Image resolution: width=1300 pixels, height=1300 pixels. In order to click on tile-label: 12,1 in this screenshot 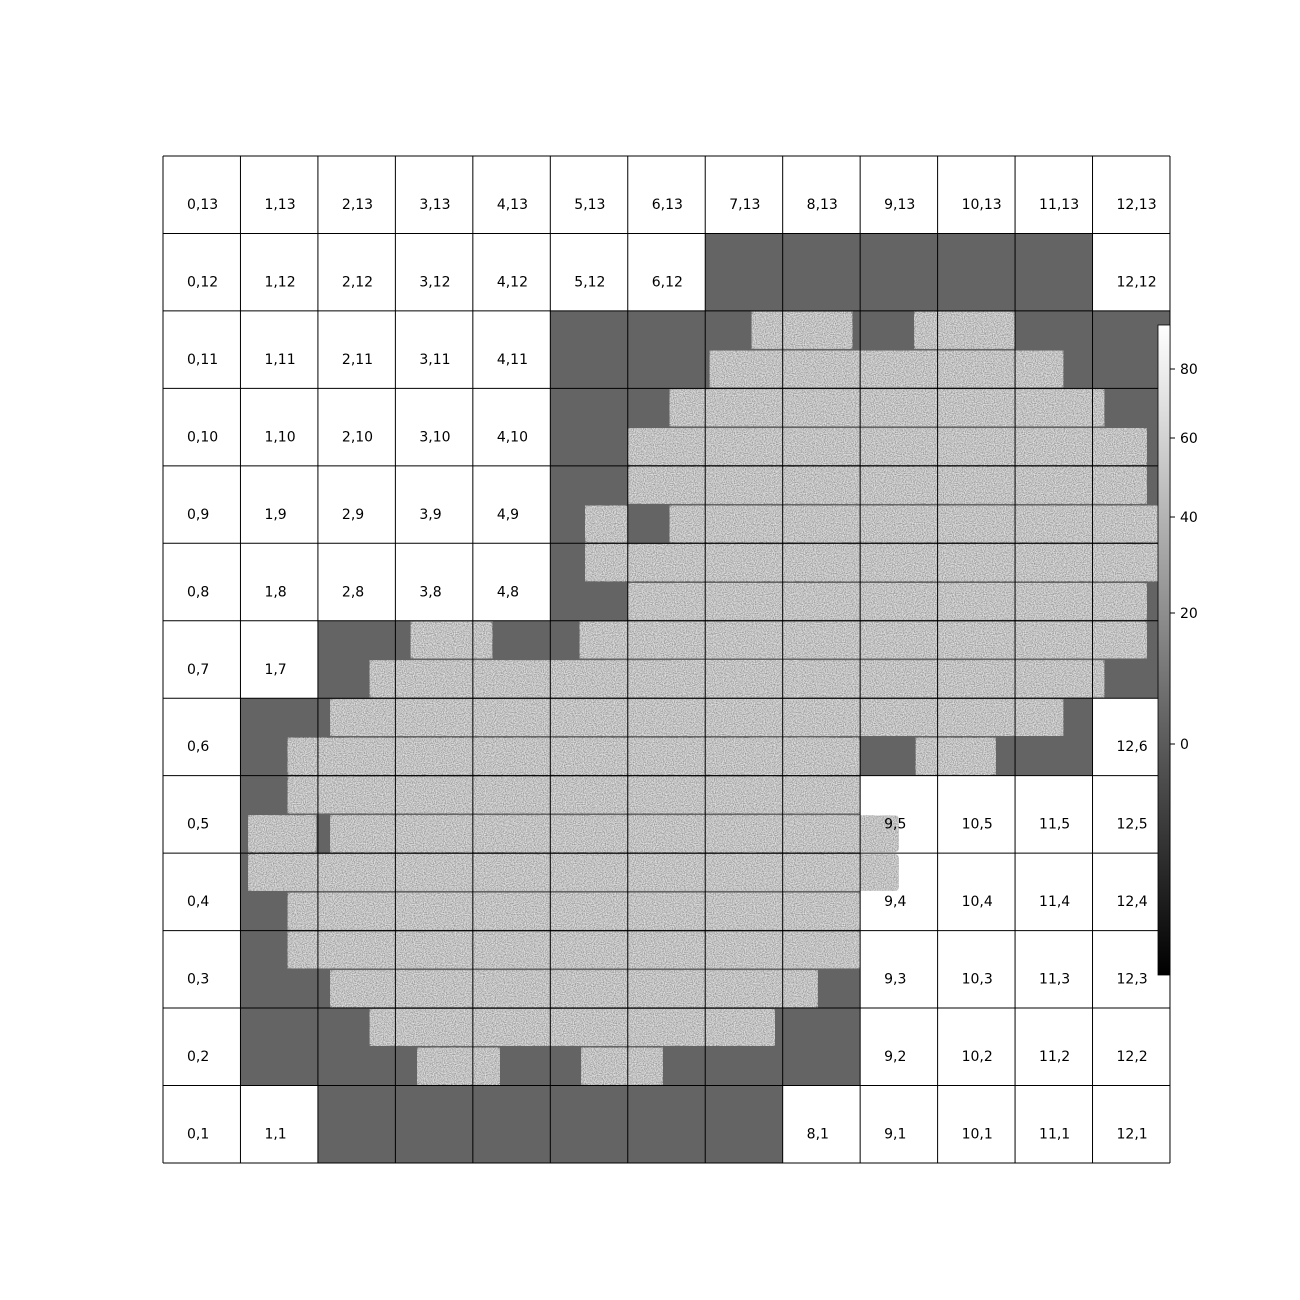, I will do `click(1132, 1135)`.